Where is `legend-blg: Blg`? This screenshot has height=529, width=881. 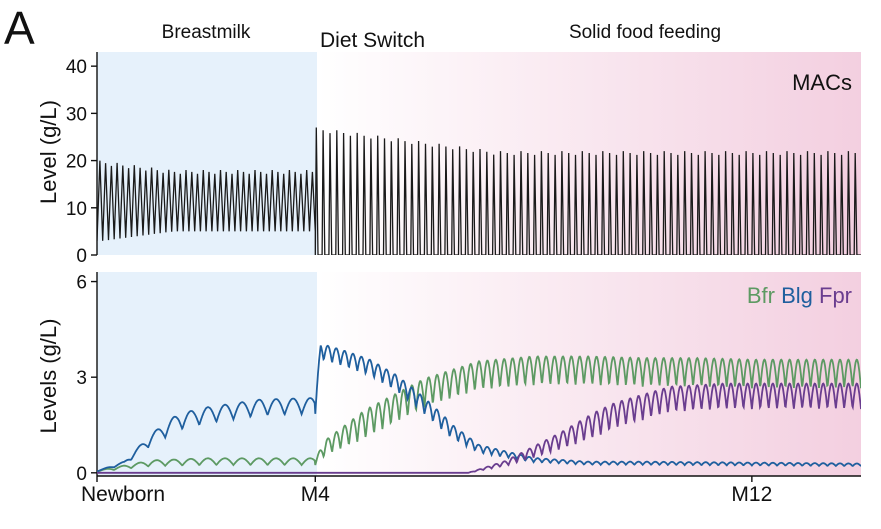
legend-blg: Blg is located at coordinates (797, 295).